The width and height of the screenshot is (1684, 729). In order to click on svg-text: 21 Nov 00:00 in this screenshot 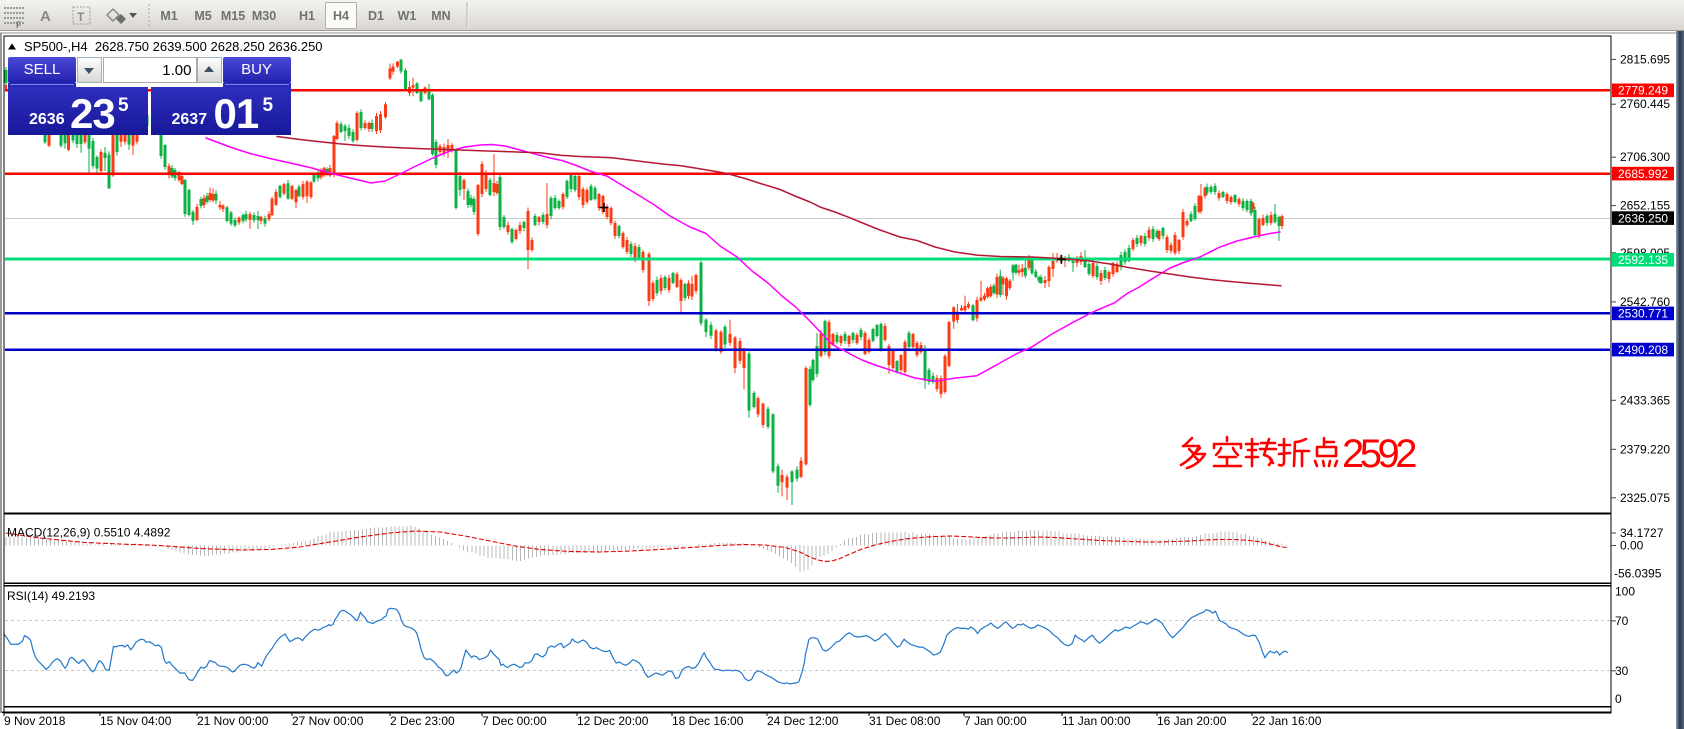, I will do `click(233, 721)`.